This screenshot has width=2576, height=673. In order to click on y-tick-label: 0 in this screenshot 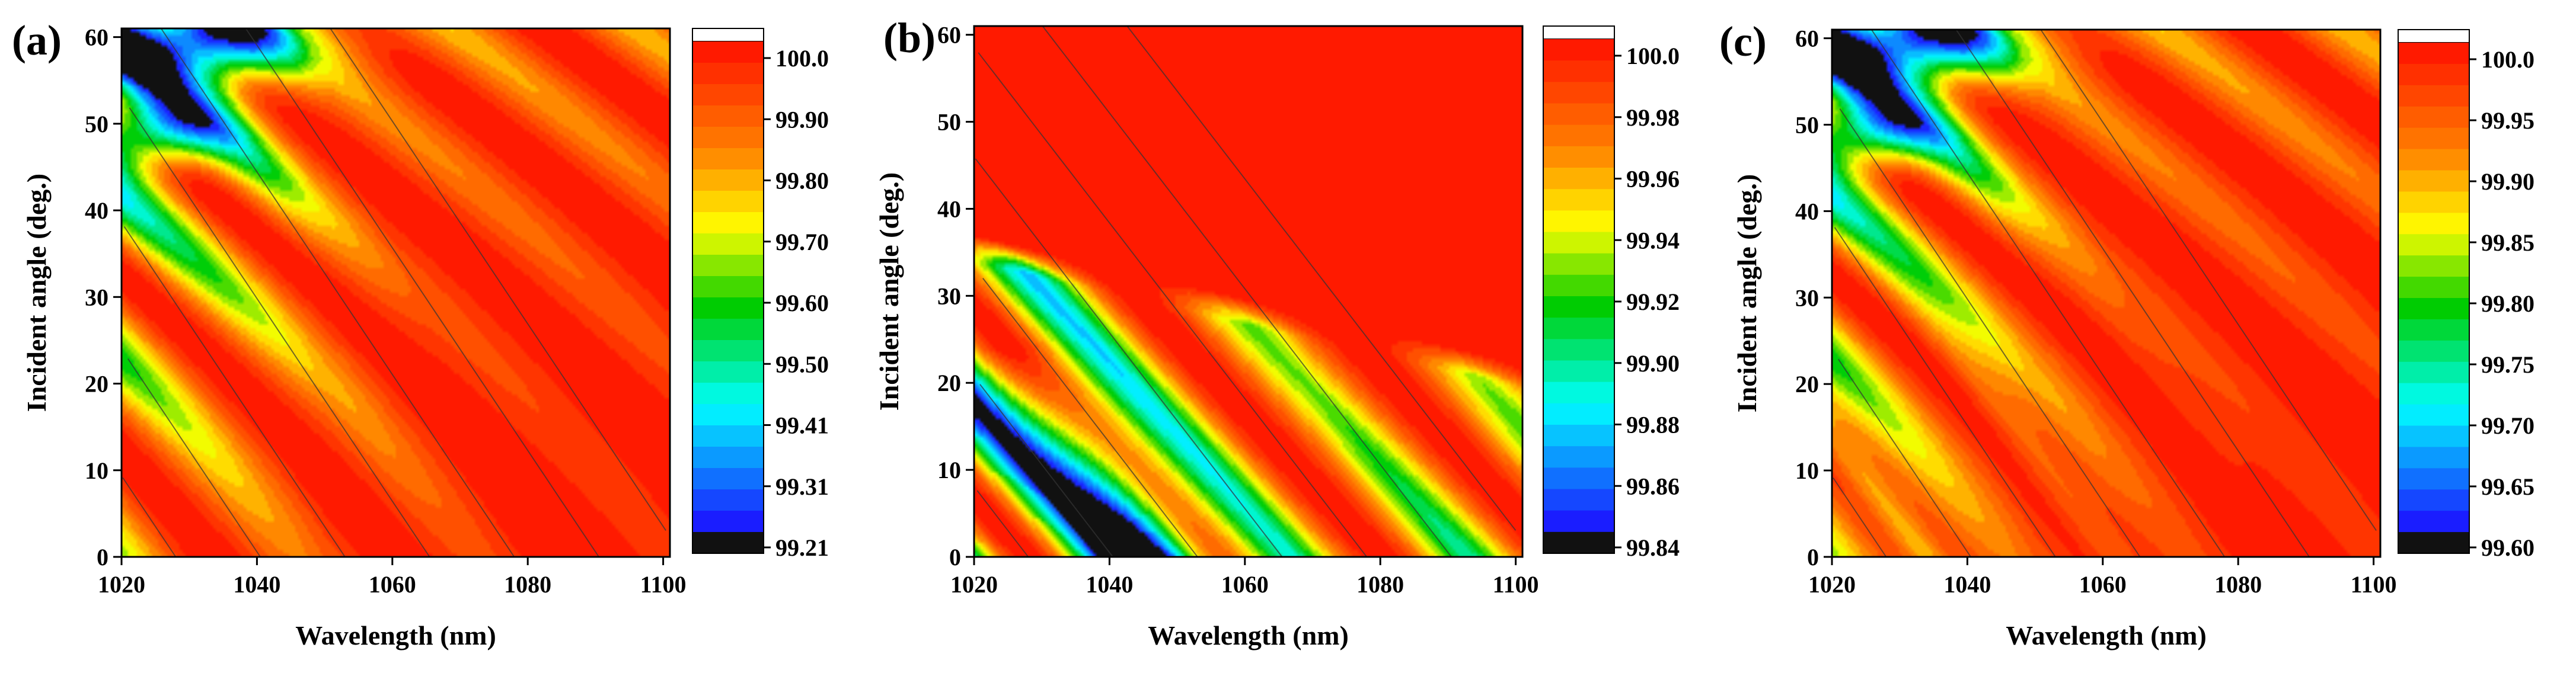, I will do `click(1813, 557)`.